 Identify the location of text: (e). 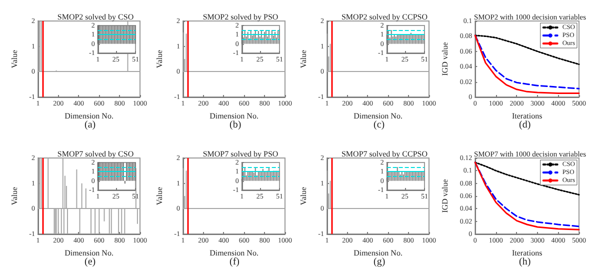
(90, 262).